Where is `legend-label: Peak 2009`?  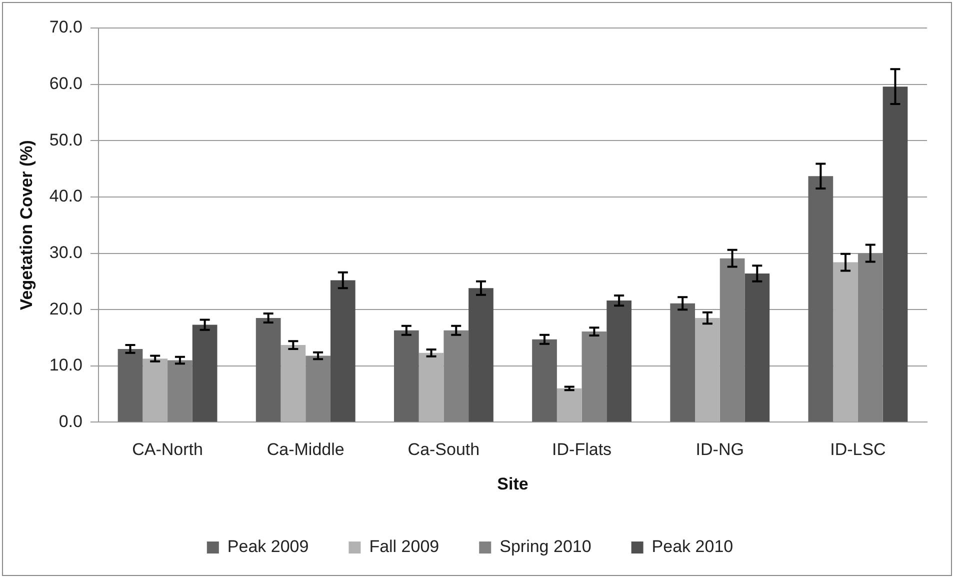
legend-label: Peak 2009 is located at coordinates (268, 546).